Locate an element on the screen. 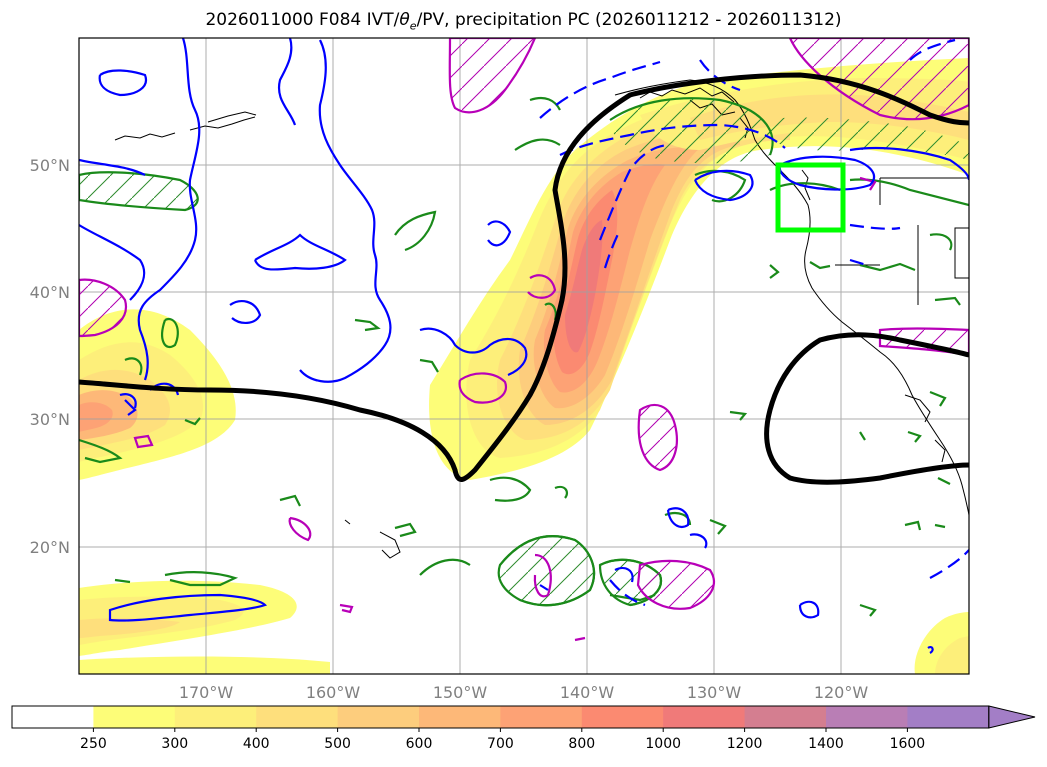 This screenshot has height=767, width=1047. lon-tick-label: 130°W is located at coordinates (714, 692).